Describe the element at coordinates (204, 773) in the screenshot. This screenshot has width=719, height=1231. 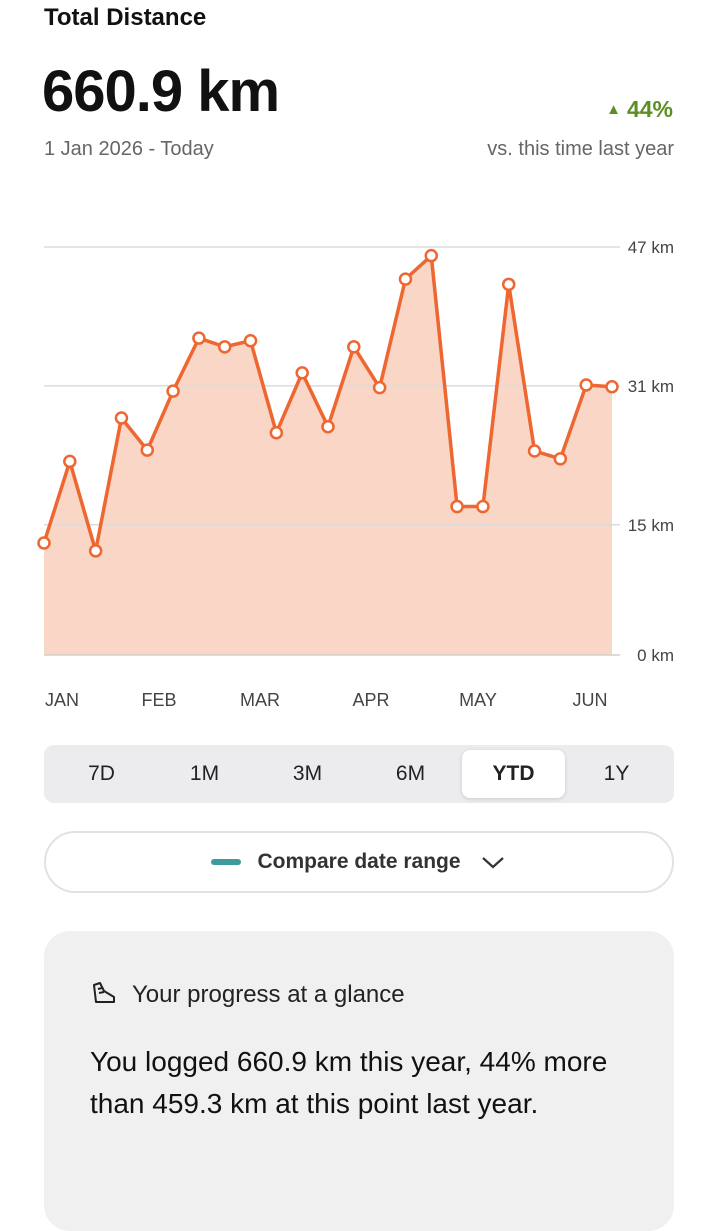
I see `range-tab: 1M` at that location.